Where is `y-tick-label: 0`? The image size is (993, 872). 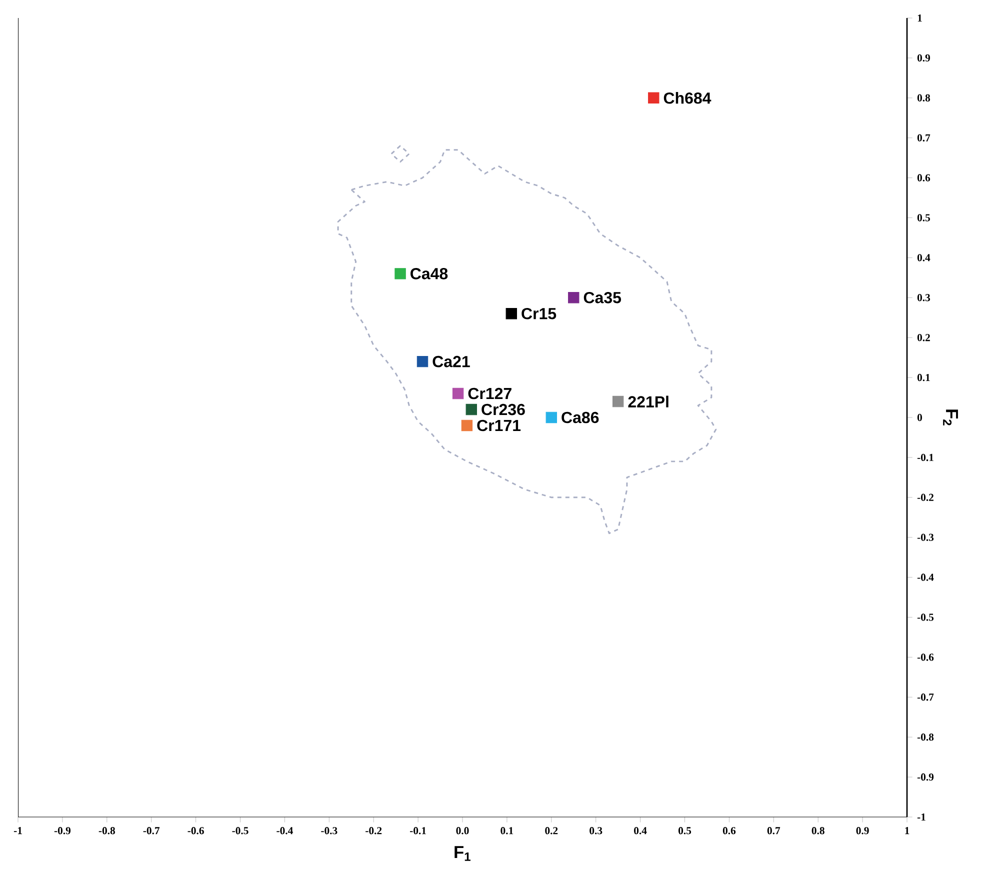
y-tick-label: 0 is located at coordinates (919, 418).